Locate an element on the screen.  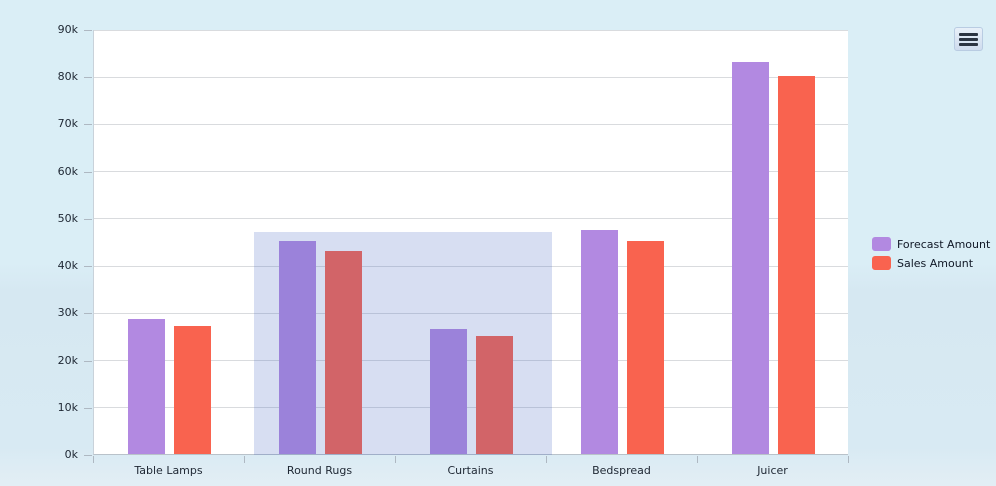
bar-forecast-amount-round-rugs is located at coordinates (297, 347).